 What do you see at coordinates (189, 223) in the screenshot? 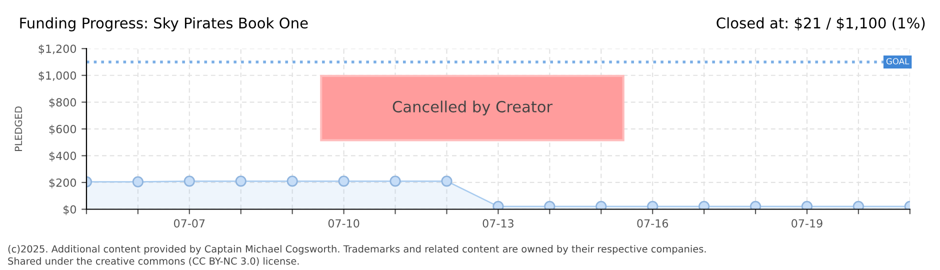
I see `x-tick-label: 07-07` at bounding box center [189, 223].